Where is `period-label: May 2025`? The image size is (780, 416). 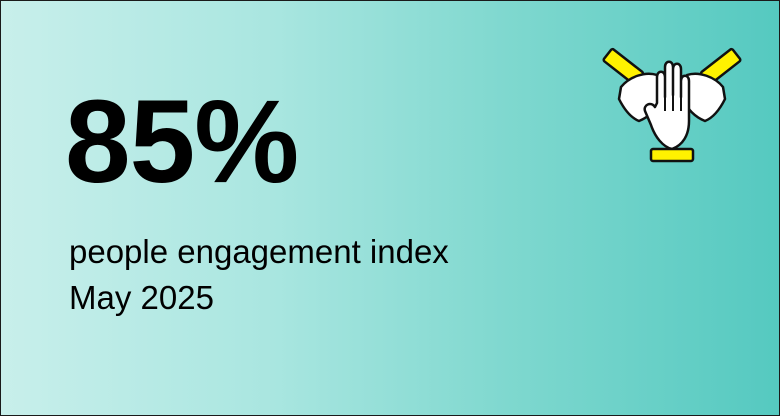
period-label: May 2025 is located at coordinates (141, 297).